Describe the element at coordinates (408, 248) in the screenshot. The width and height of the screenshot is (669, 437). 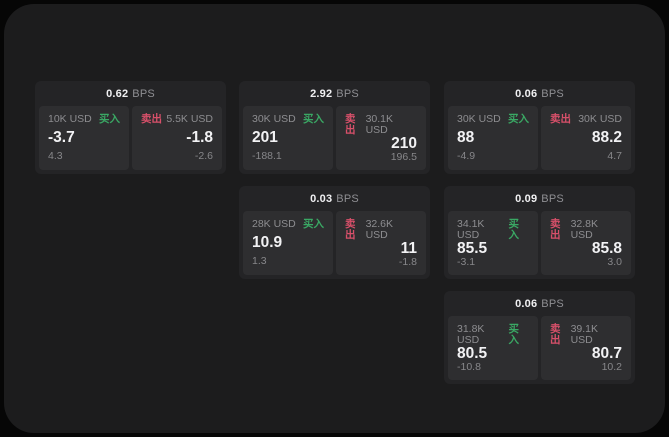
I see `sell-price: 11` at that location.